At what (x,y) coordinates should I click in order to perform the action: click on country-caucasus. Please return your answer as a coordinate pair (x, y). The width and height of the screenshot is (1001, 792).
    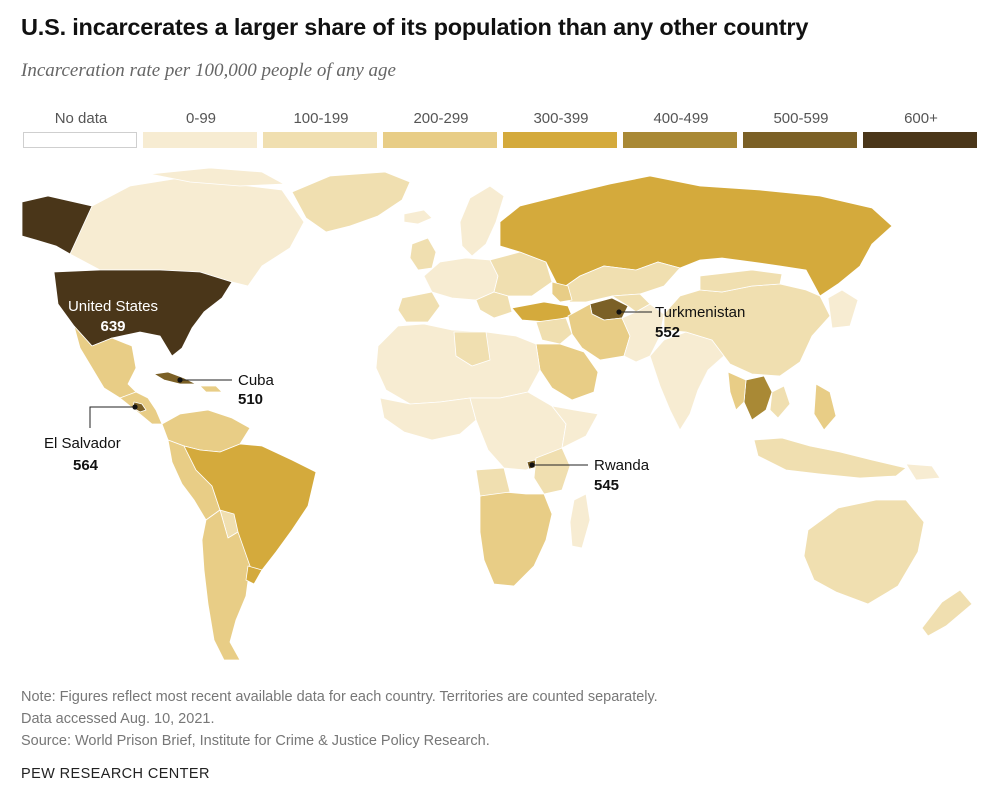
    Looking at the image, I should click on (562, 292).